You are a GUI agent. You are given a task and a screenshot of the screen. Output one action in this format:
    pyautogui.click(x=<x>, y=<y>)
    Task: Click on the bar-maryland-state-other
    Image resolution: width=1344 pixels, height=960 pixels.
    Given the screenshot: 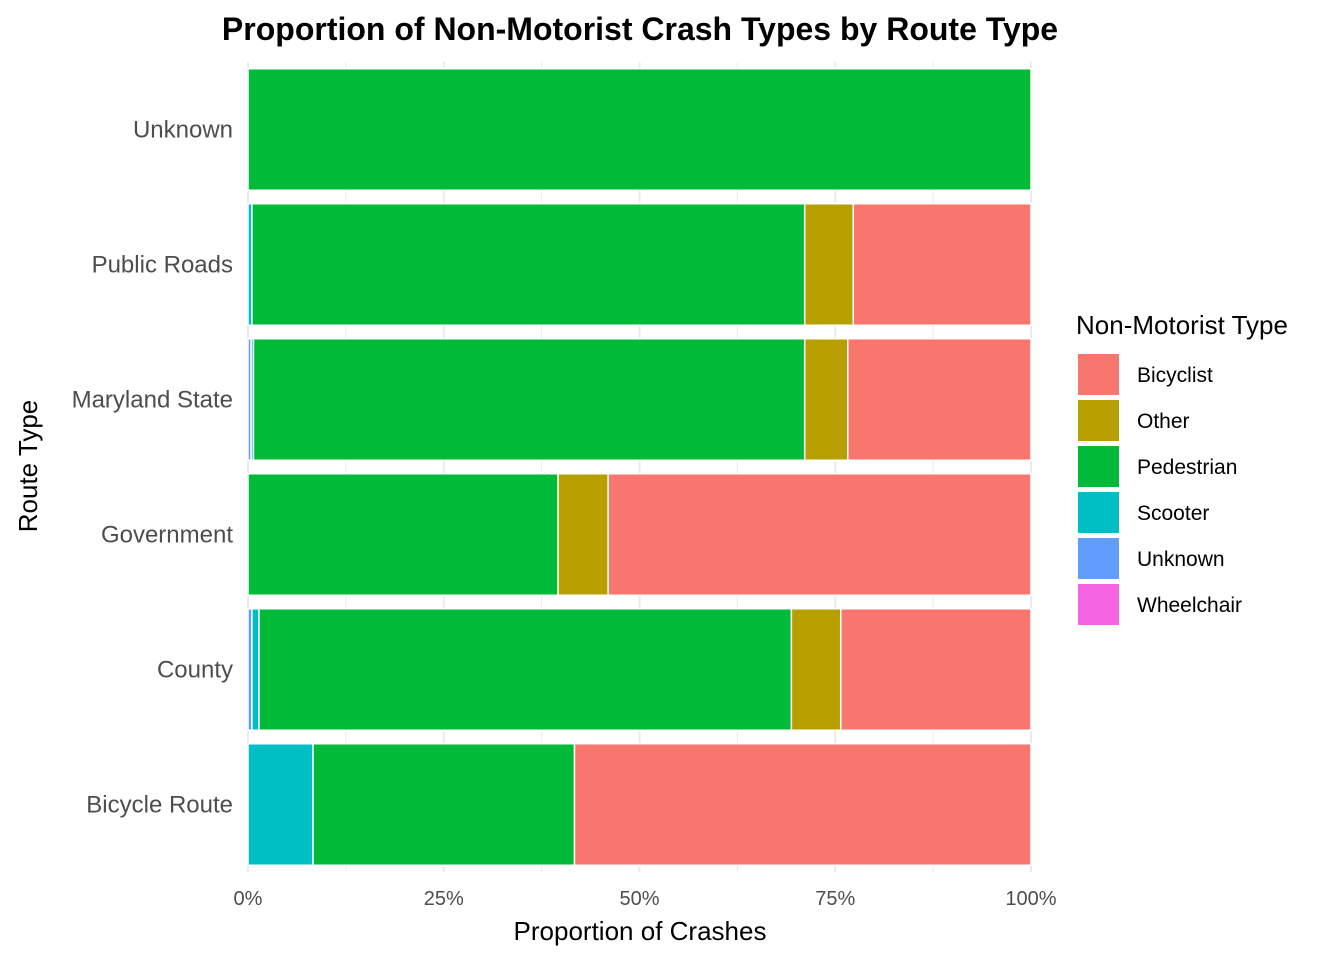 What is the action you would take?
    pyautogui.click(x=826, y=399)
    